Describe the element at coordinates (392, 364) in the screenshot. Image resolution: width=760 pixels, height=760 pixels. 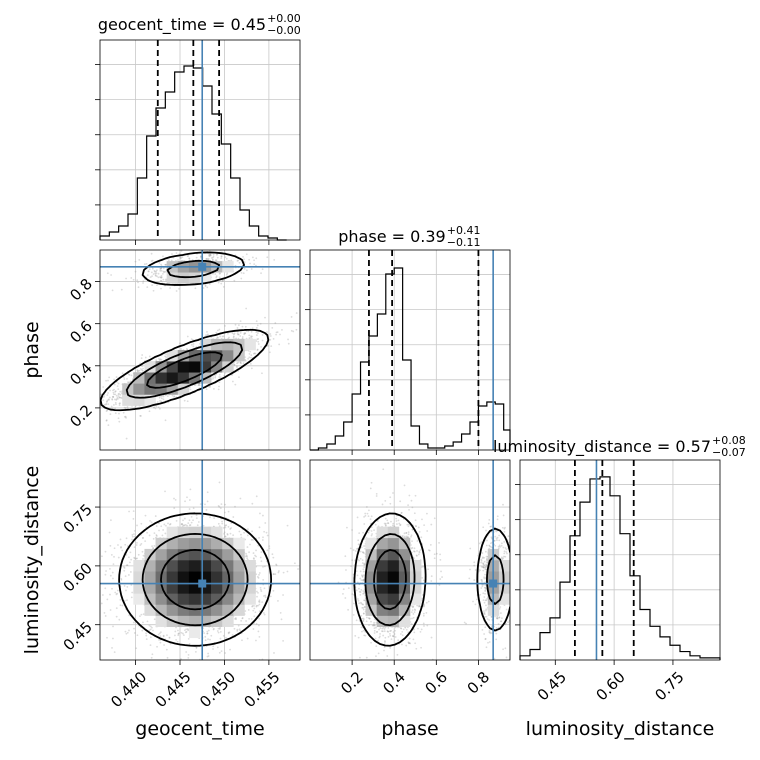
I see `tick-marks` at that location.